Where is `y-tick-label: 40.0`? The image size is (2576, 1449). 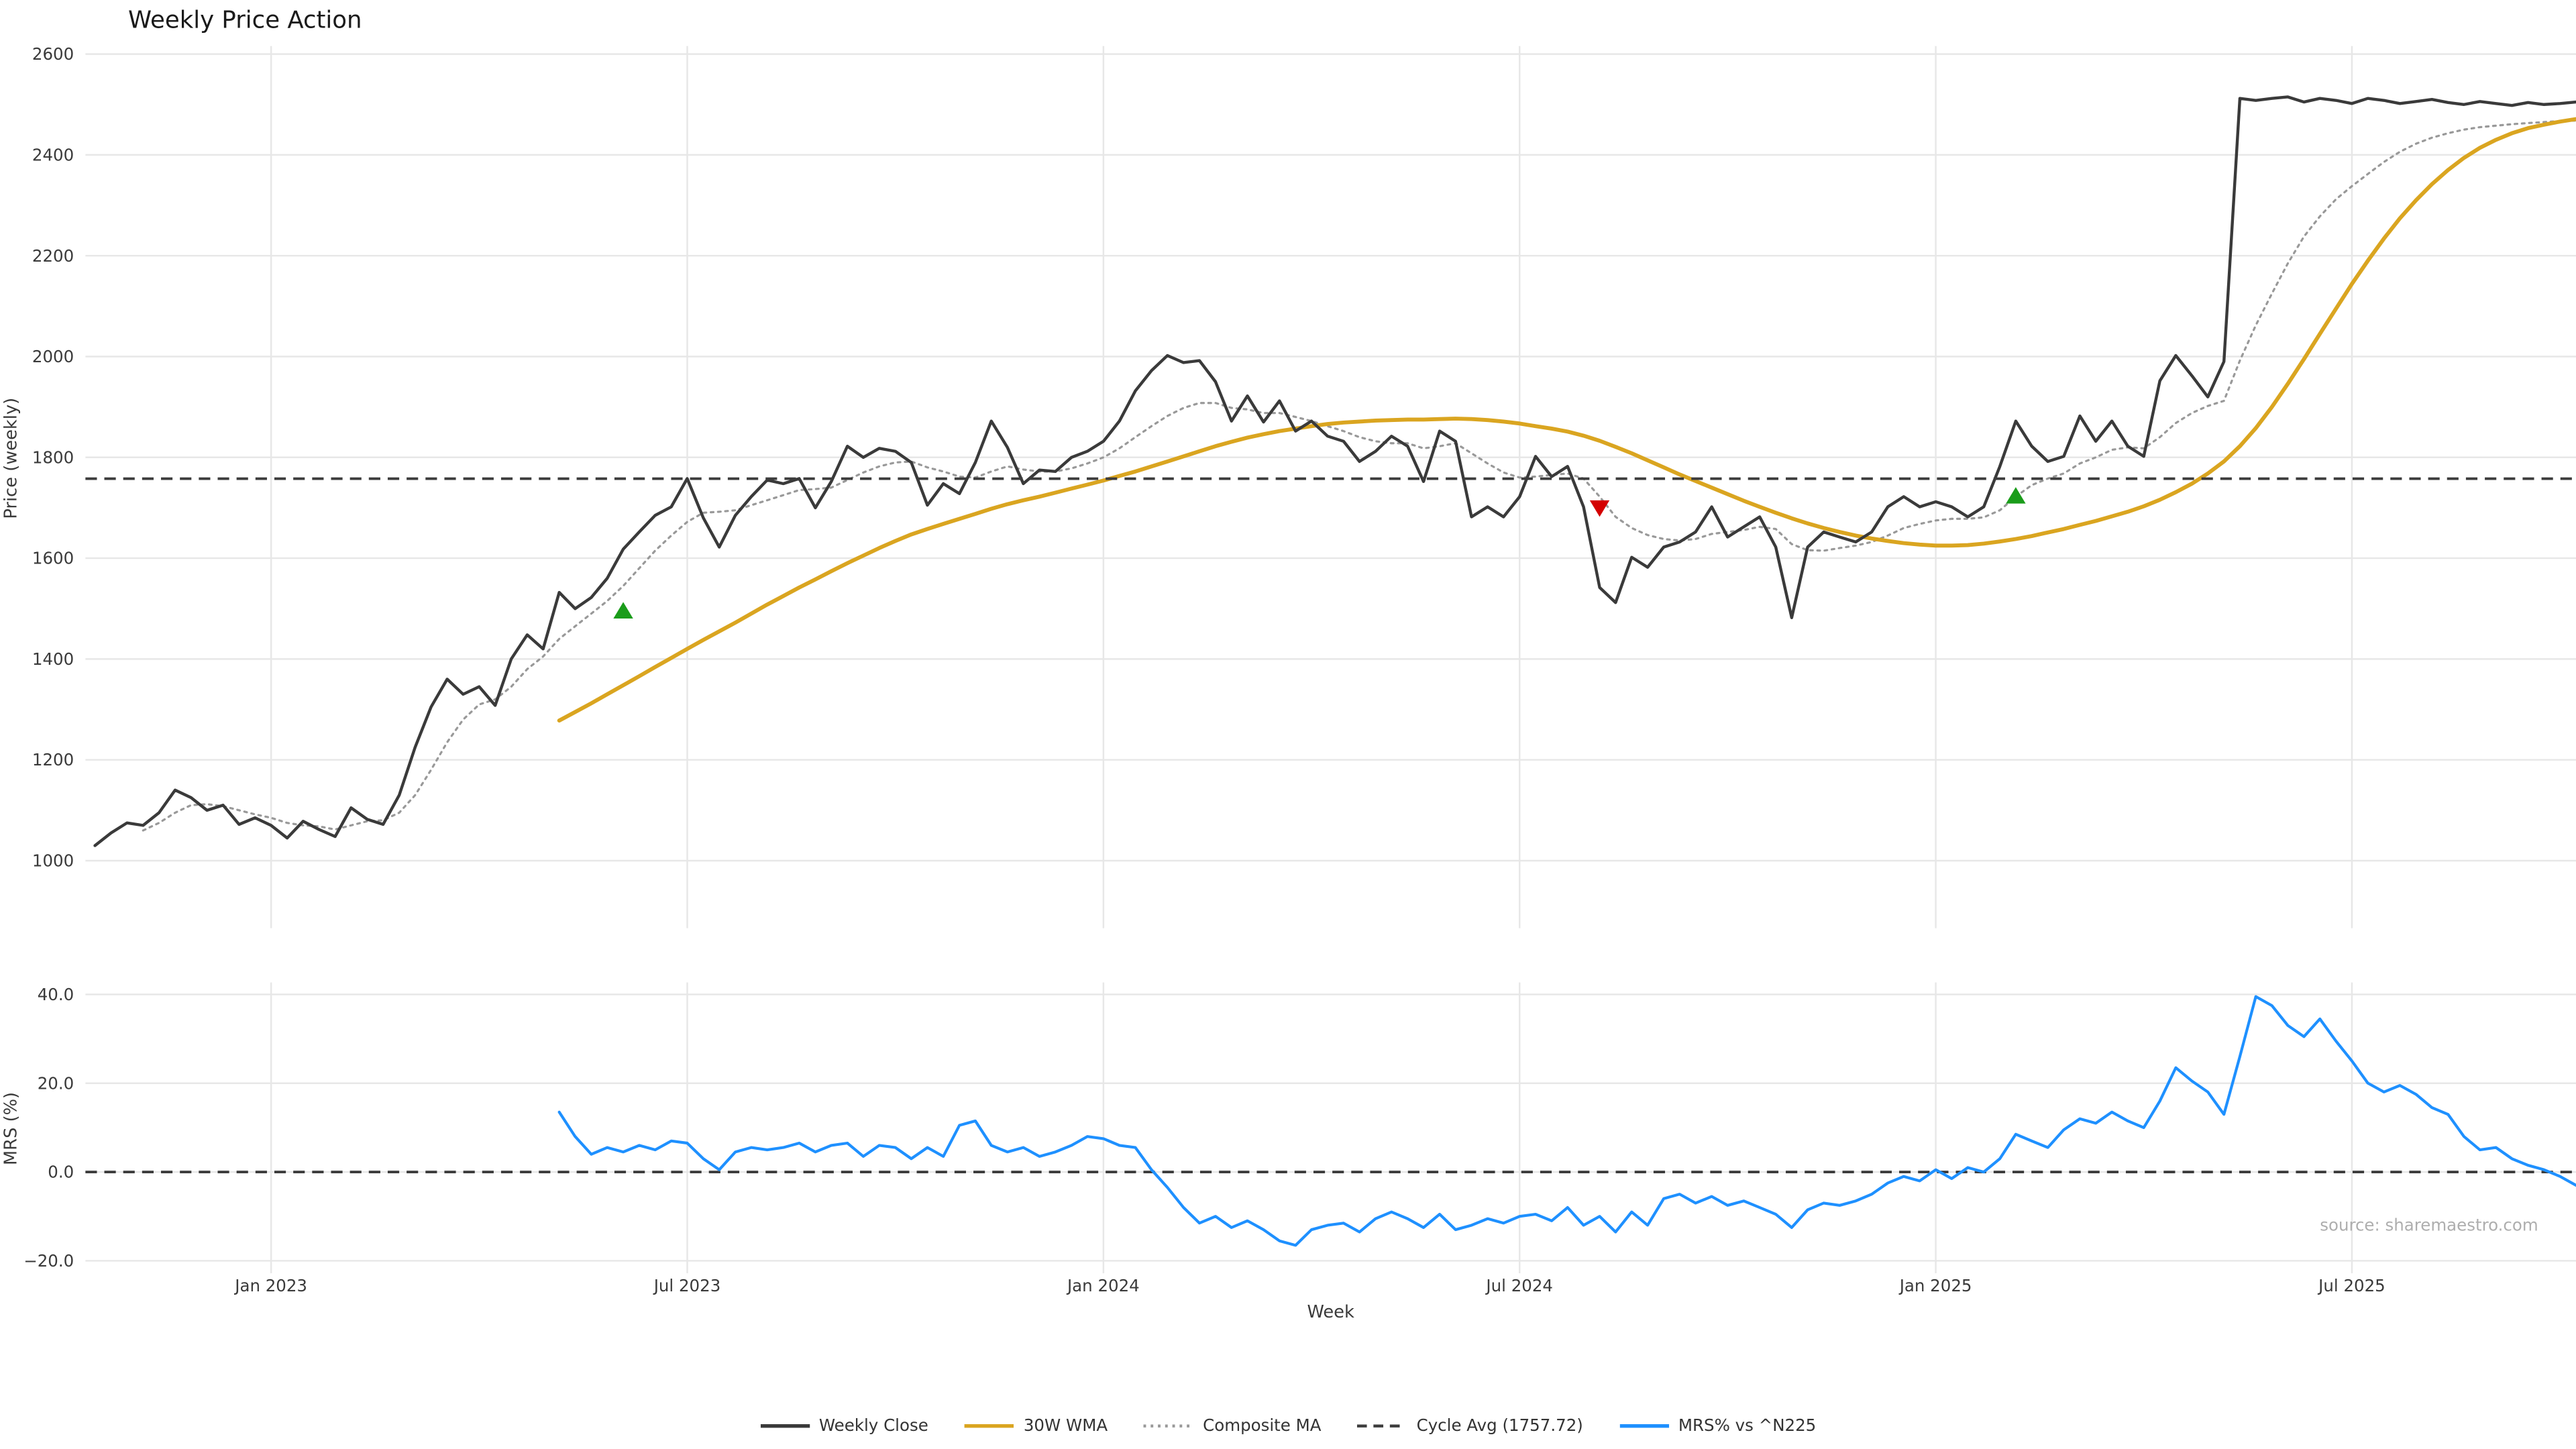
y-tick-label: 40.0 is located at coordinates (56, 994).